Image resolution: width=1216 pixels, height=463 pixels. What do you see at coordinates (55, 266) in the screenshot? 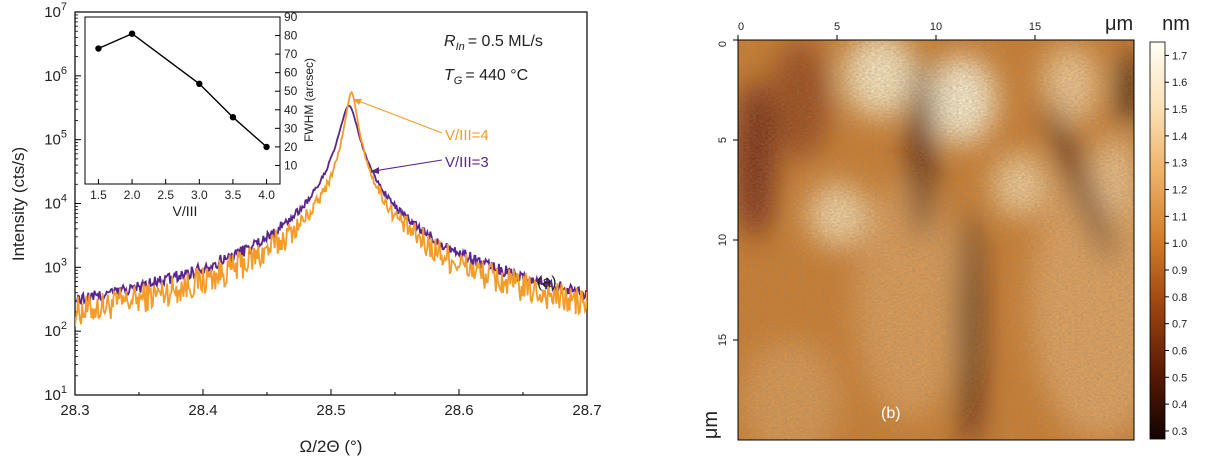
I see `y-tick-label: 10³` at bounding box center [55, 266].